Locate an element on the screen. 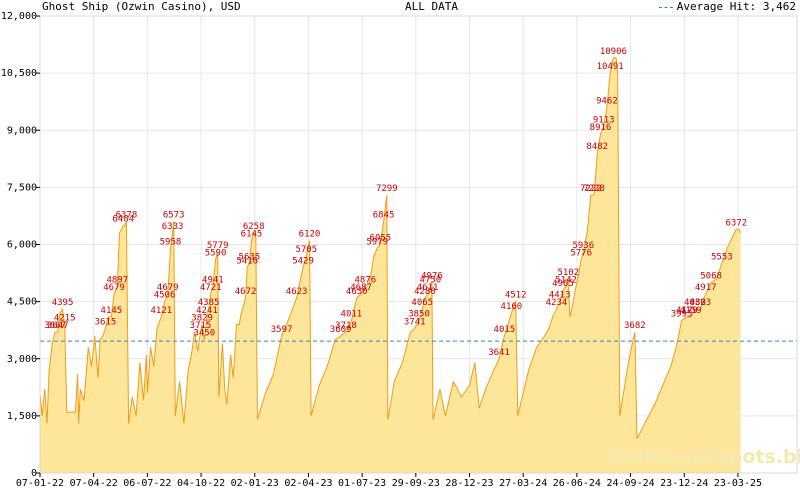 This screenshot has width=800, height=490. hit-label: 3667 is located at coordinates (55, 326).